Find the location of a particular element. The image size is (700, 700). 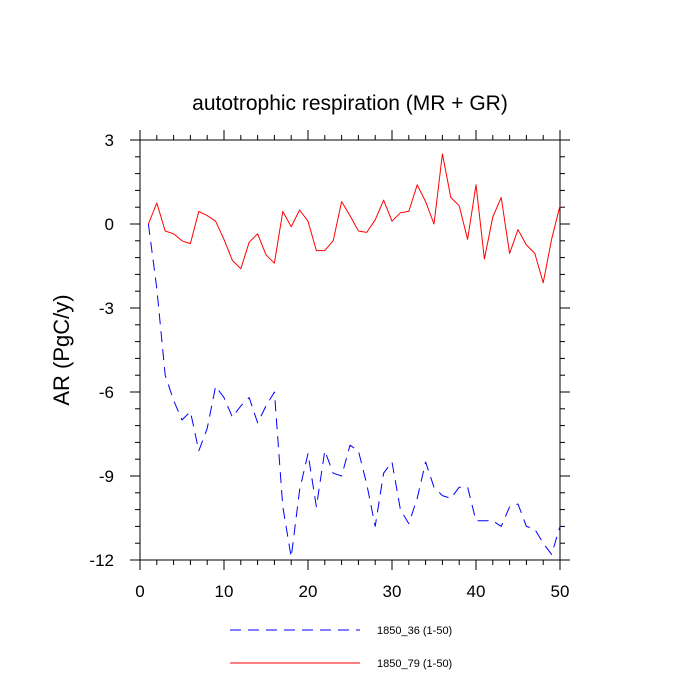

x-tick-label: 40 is located at coordinates (476, 591).